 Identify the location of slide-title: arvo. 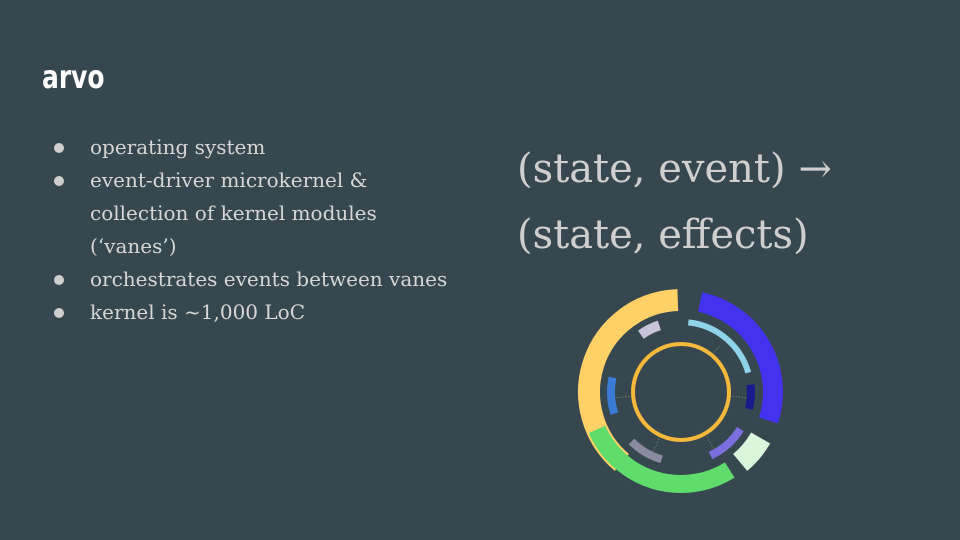
(73, 77).